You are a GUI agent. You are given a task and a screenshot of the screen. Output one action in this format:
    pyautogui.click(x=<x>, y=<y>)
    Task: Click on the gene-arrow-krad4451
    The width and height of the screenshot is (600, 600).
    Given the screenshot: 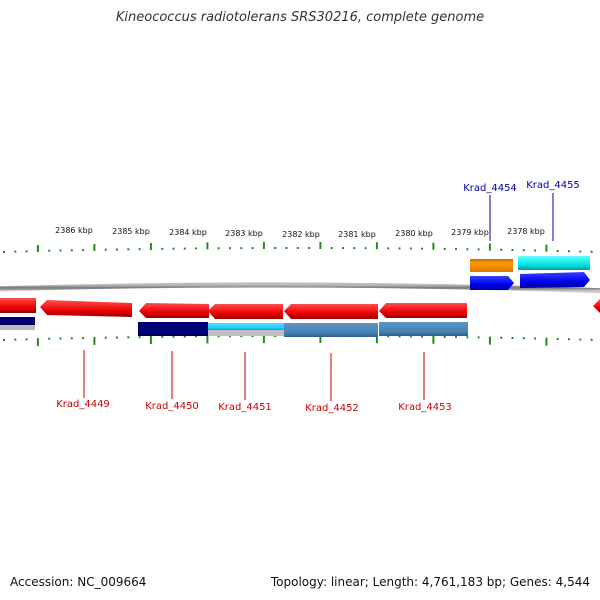 What is the action you would take?
    pyautogui.click(x=245, y=311)
    